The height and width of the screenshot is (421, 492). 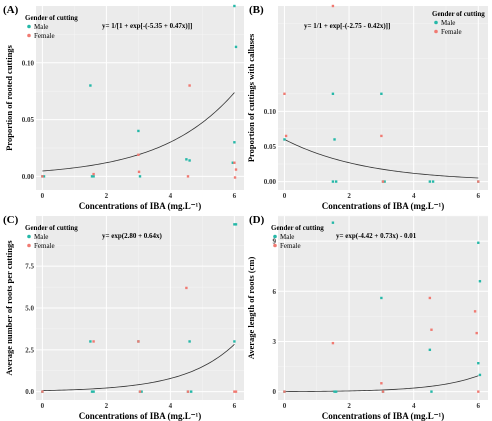 What do you see at coordinates (251, 308) in the screenshot?
I see `y-axis-title: Average length of roots (cm)` at bounding box center [251, 308].